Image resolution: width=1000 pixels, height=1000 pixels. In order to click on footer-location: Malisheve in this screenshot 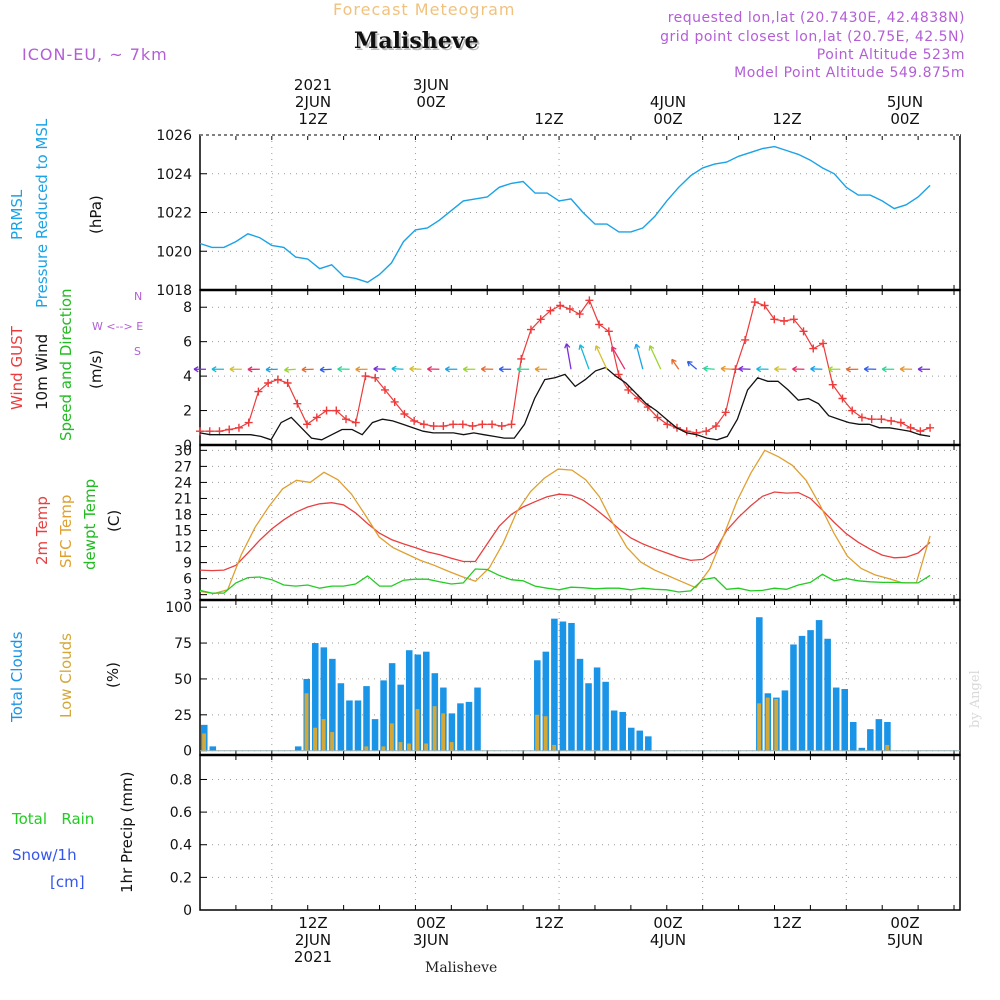, I will do `click(461, 968)`.